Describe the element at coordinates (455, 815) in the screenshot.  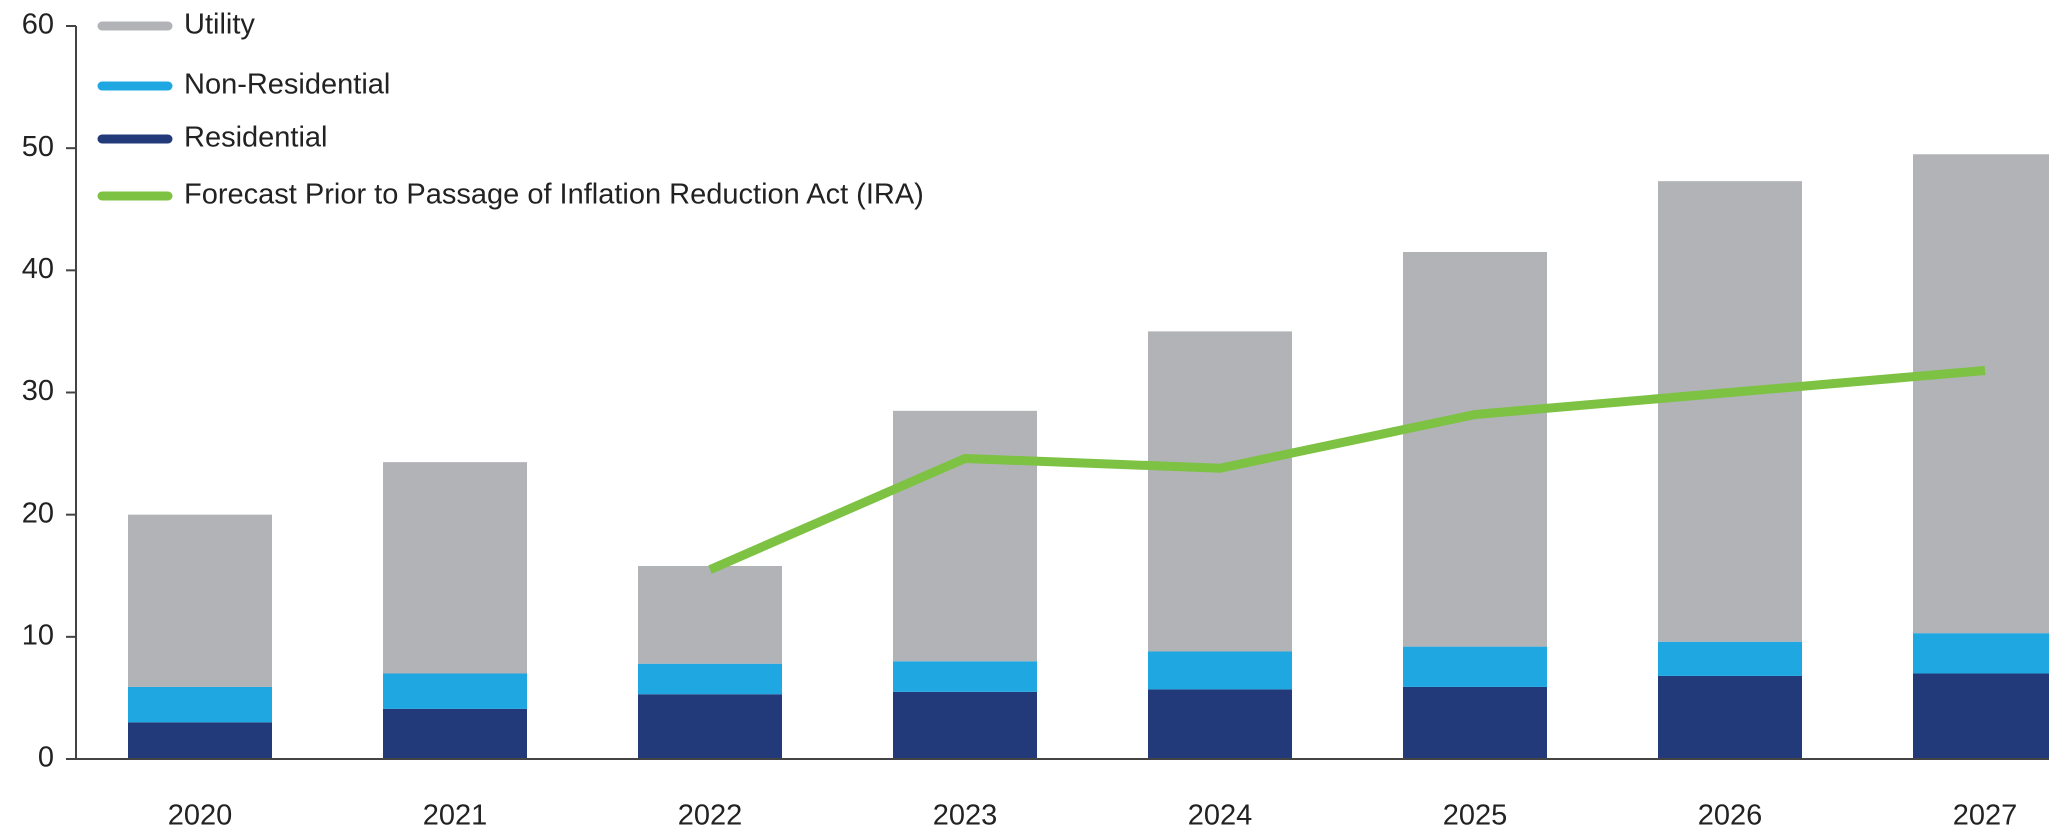
I see `x-tick-label: 2021` at that location.